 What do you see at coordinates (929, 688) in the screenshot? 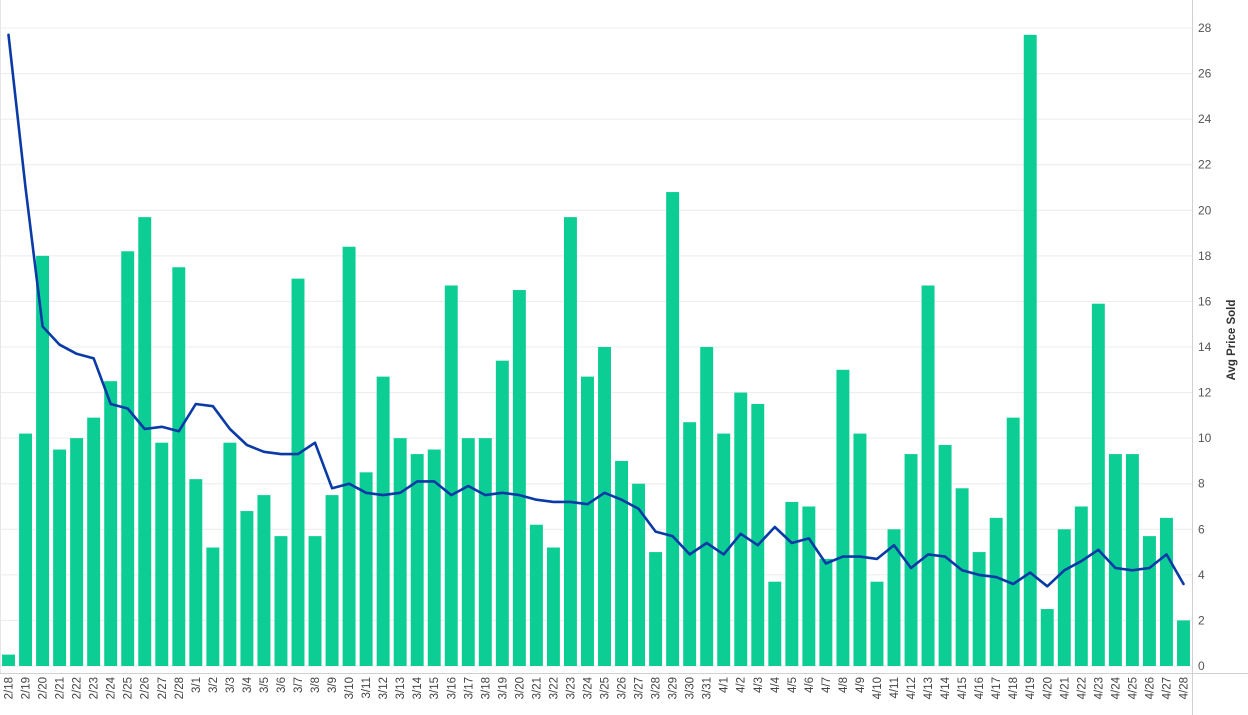
I see `x-tick-label-4-13: 4/13` at bounding box center [929, 688].